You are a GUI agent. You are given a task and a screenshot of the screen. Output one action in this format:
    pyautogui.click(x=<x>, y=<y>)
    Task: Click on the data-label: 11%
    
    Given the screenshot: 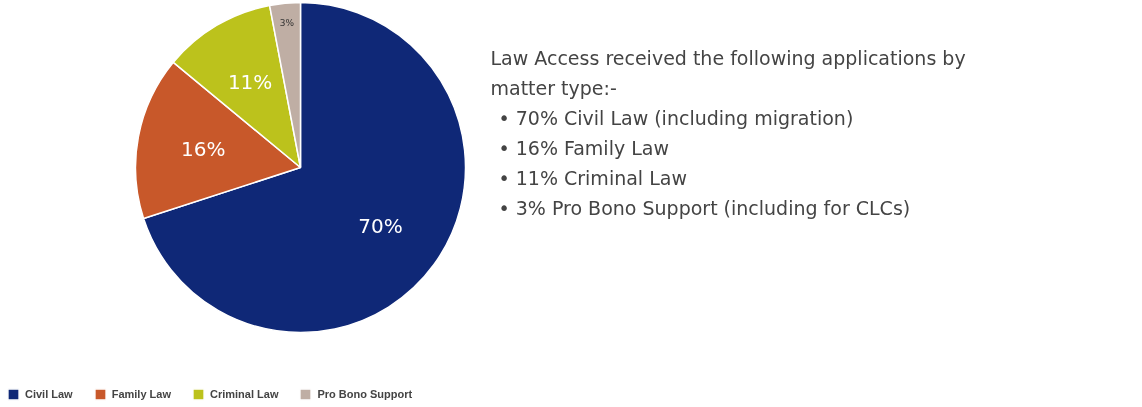 What is the action you would take?
    pyautogui.click(x=250, y=82)
    